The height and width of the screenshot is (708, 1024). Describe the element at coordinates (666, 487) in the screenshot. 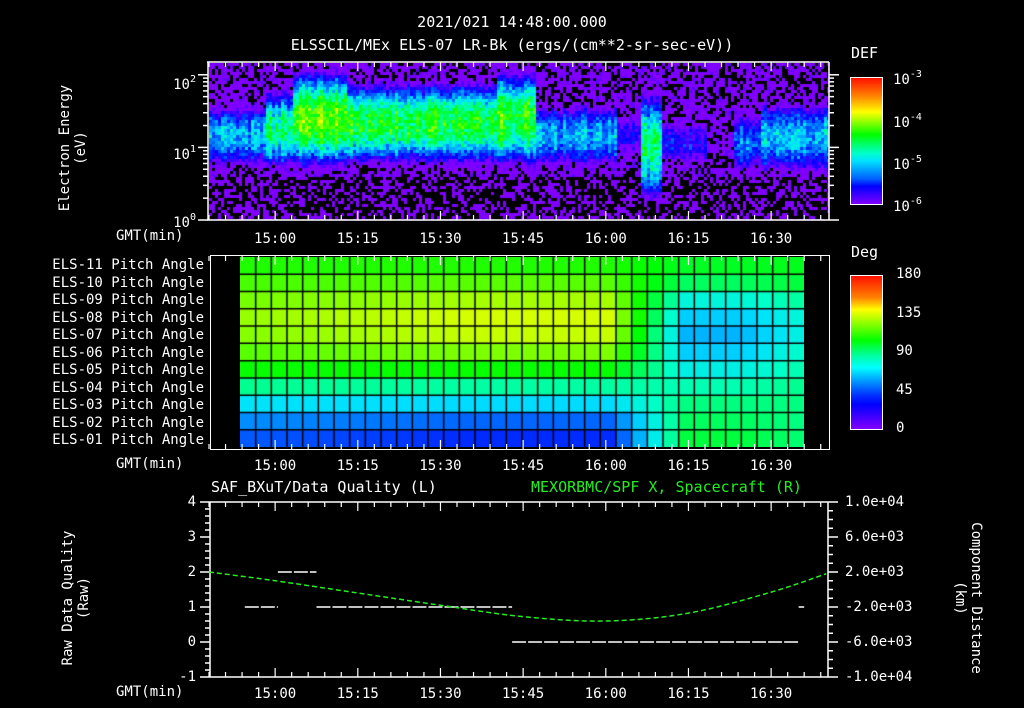

I see `panel3-title-right: MEXORBMC/SPF X, Spacecraft (R)` at that location.